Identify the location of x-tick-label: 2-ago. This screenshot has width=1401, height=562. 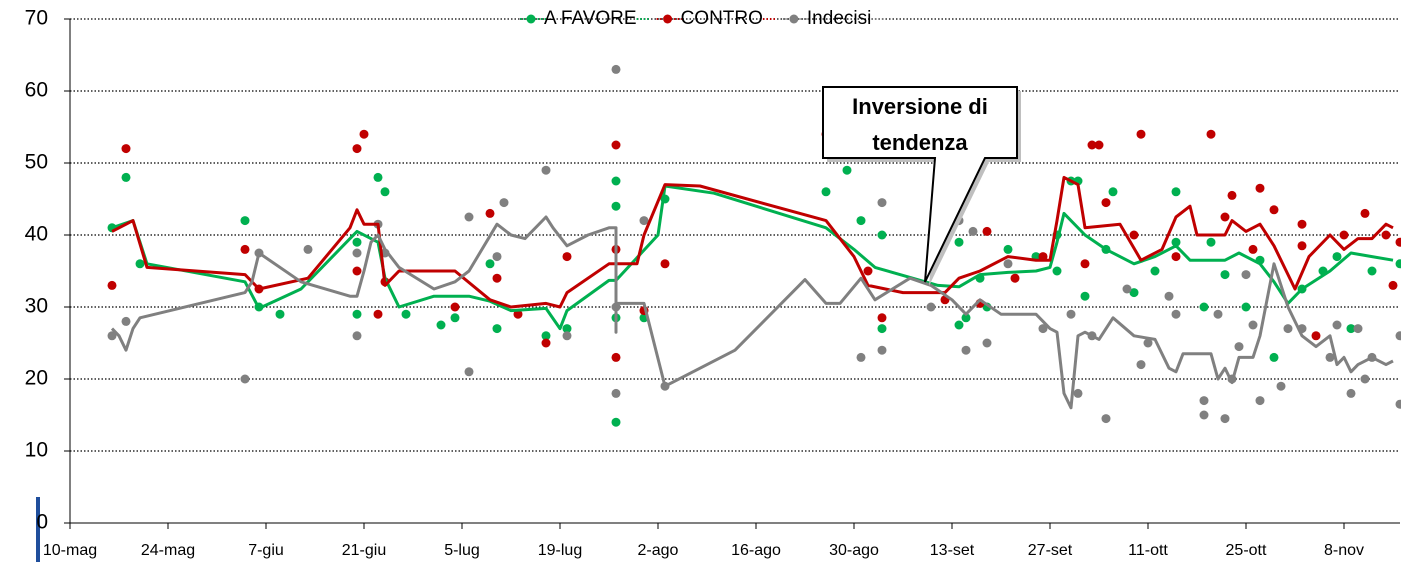
(658, 550).